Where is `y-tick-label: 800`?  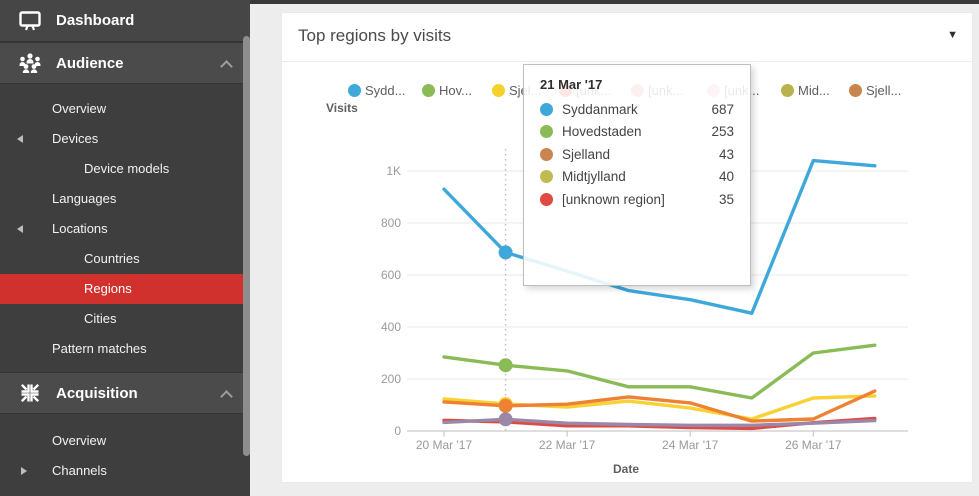 y-tick-label: 800 is located at coordinates (391, 223).